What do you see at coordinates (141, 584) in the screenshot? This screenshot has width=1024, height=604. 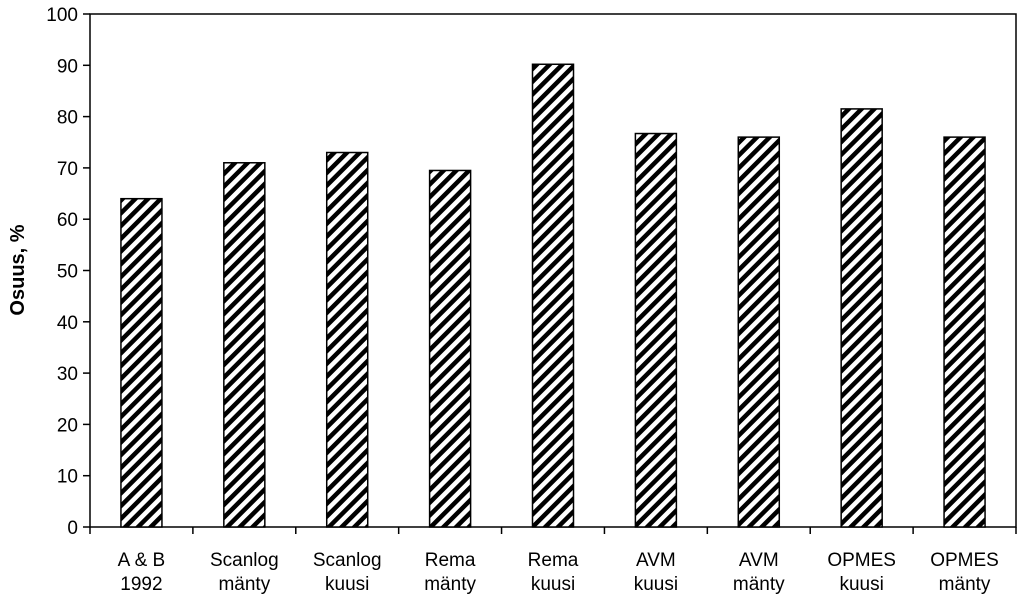 I see `x-category-label-line: 1992` at bounding box center [141, 584].